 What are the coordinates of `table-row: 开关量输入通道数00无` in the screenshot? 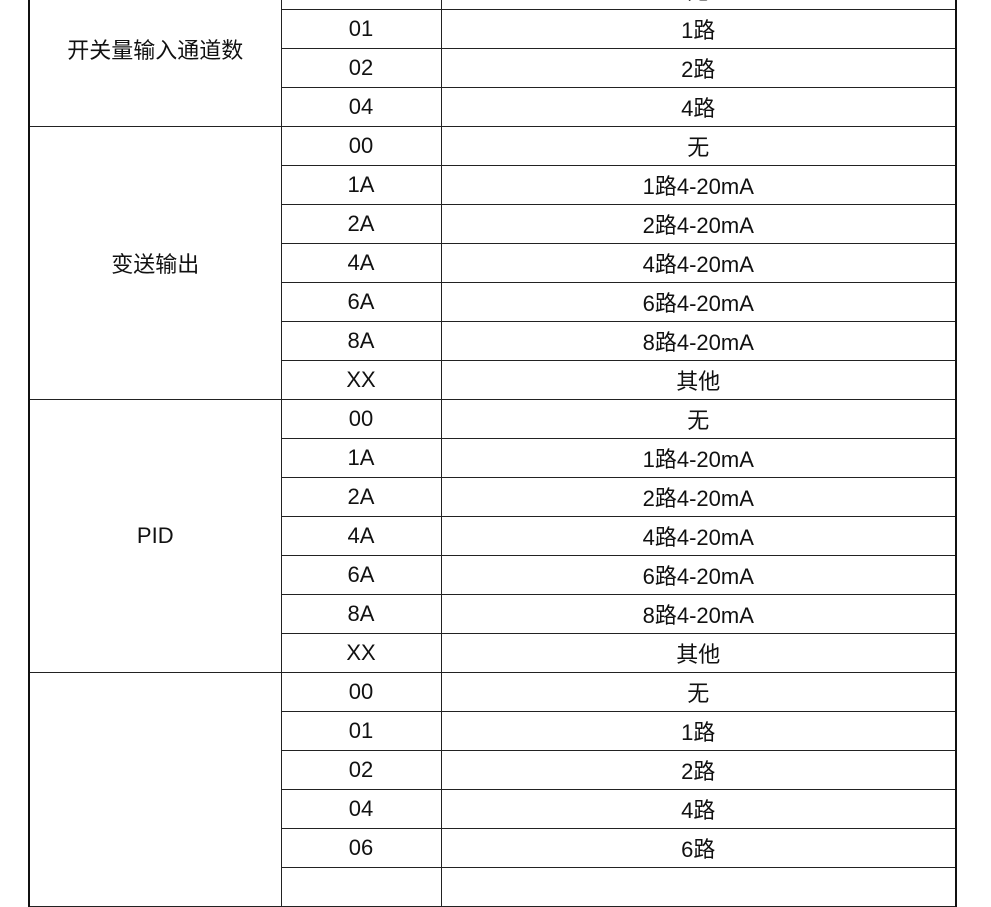 It's located at (492, 63).